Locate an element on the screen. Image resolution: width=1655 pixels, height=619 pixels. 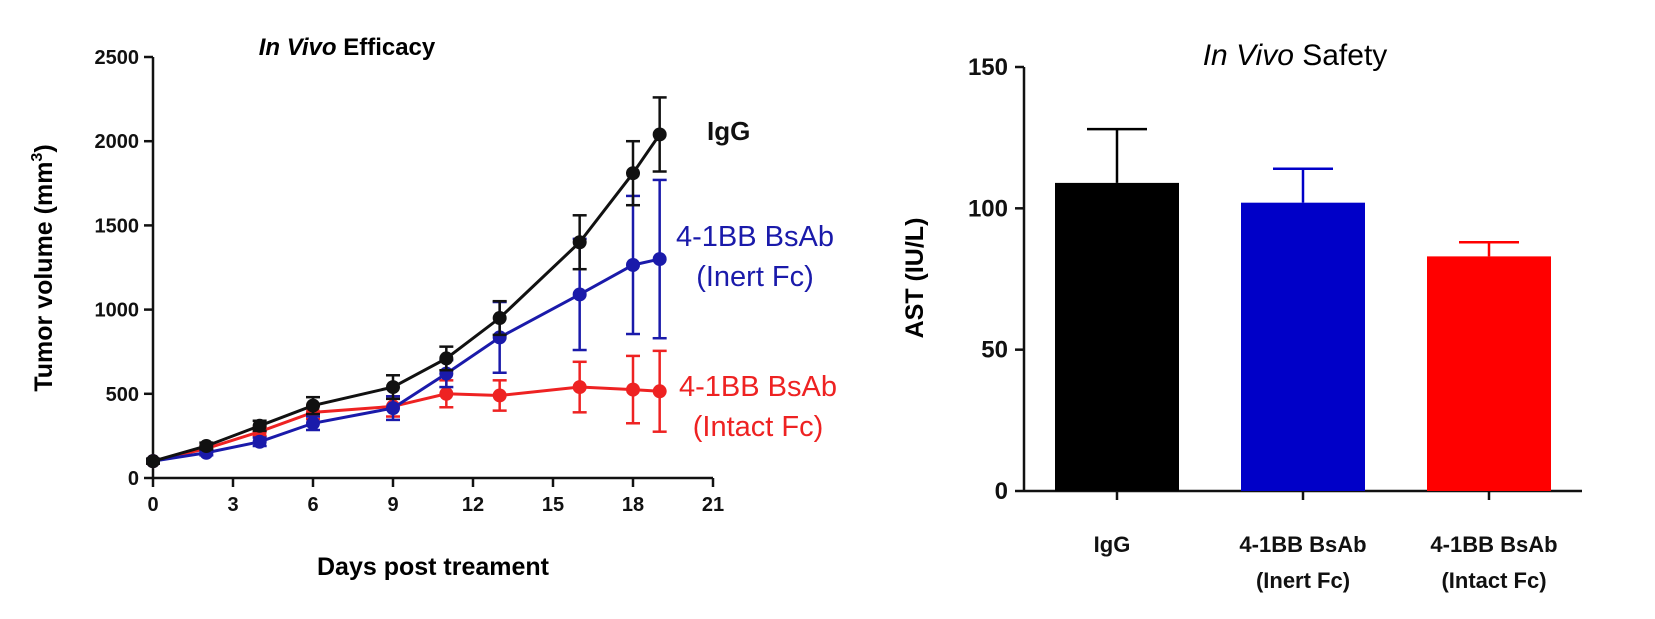
efficacy-y-tick-label: 1500 is located at coordinates (117, 226).